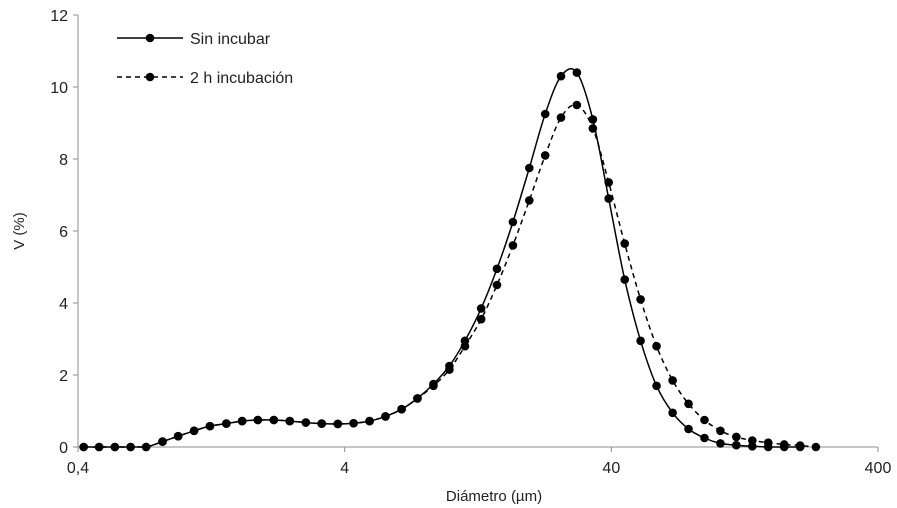  Describe the element at coordinates (241, 78) in the screenshot. I see `legend-label: 2 h incubación` at that location.